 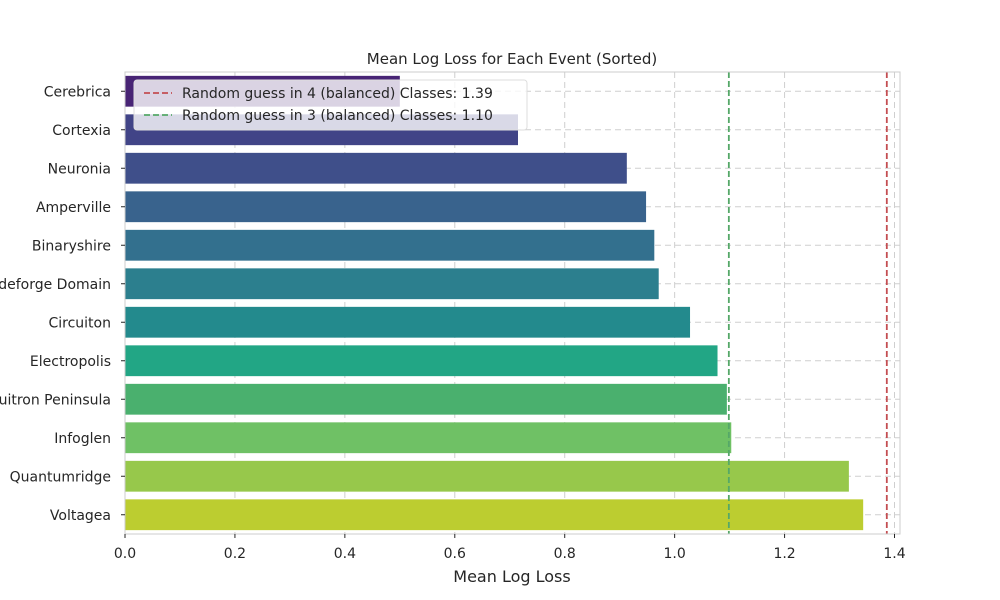 I want to click on y-tick-label: Electropolis, so click(x=70, y=362).